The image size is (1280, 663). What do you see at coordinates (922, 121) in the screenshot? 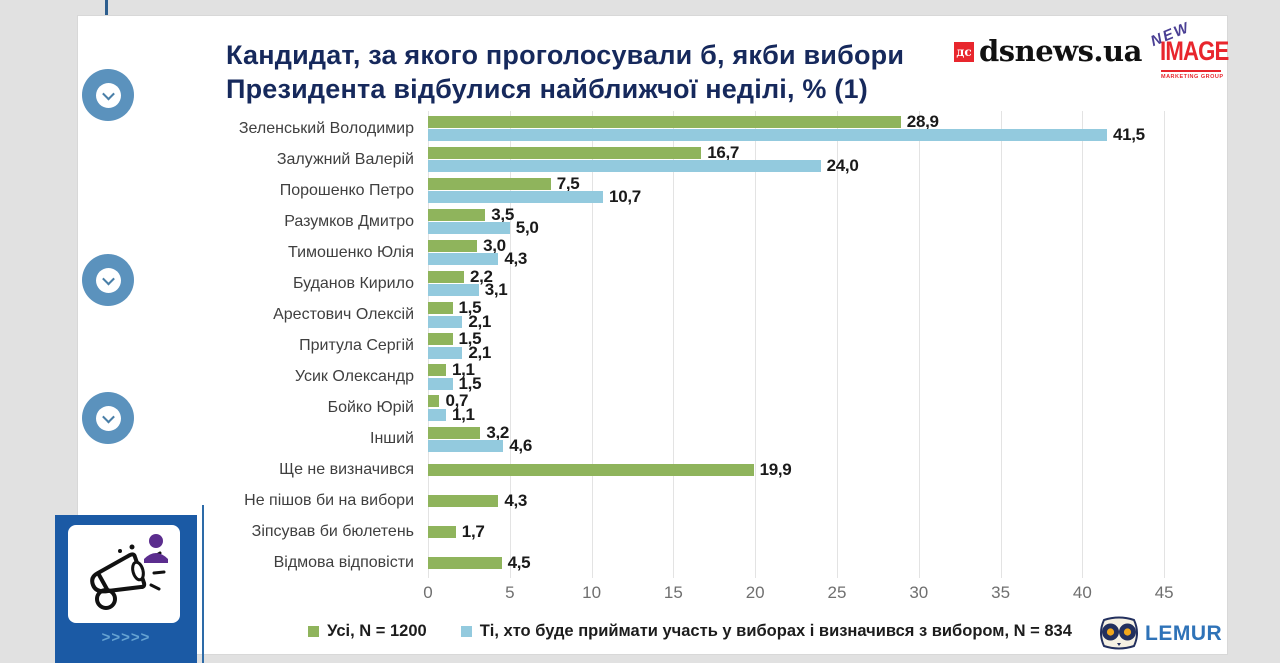
I see `bar-value-label: 28,9` at bounding box center [922, 121].